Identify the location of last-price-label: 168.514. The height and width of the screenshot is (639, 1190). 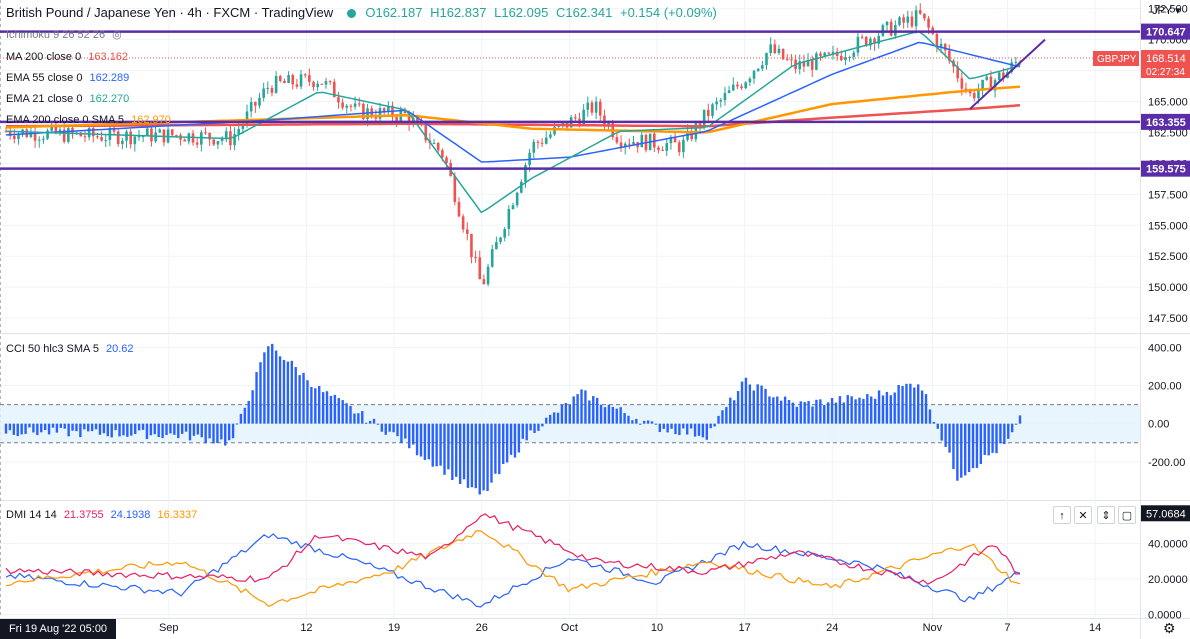
(1166, 59).